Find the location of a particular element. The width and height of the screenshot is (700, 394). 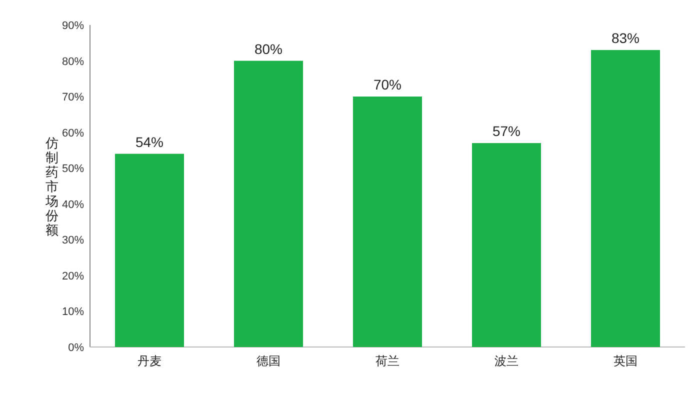

x-tick-label: 英国 is located at coordinates (626, 361).